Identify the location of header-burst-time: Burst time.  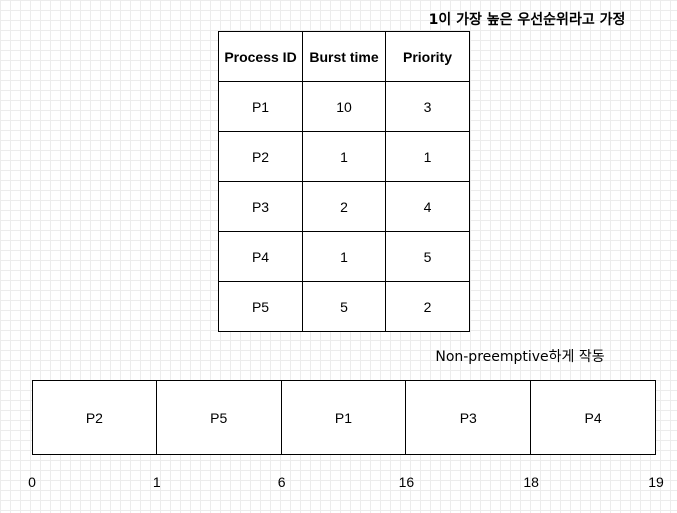
(344, 56).